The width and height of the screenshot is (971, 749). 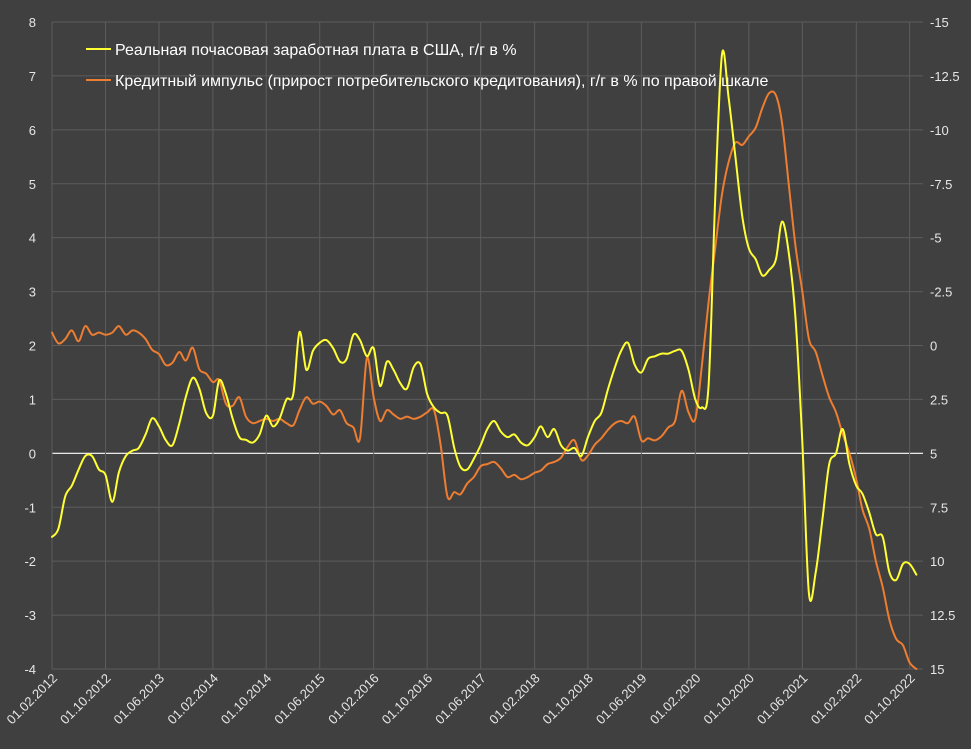 What do you see at coordinates (937, 561) in the screenshot?
I see `y-right-tick-label: 10` at bounding box center [937, 561].